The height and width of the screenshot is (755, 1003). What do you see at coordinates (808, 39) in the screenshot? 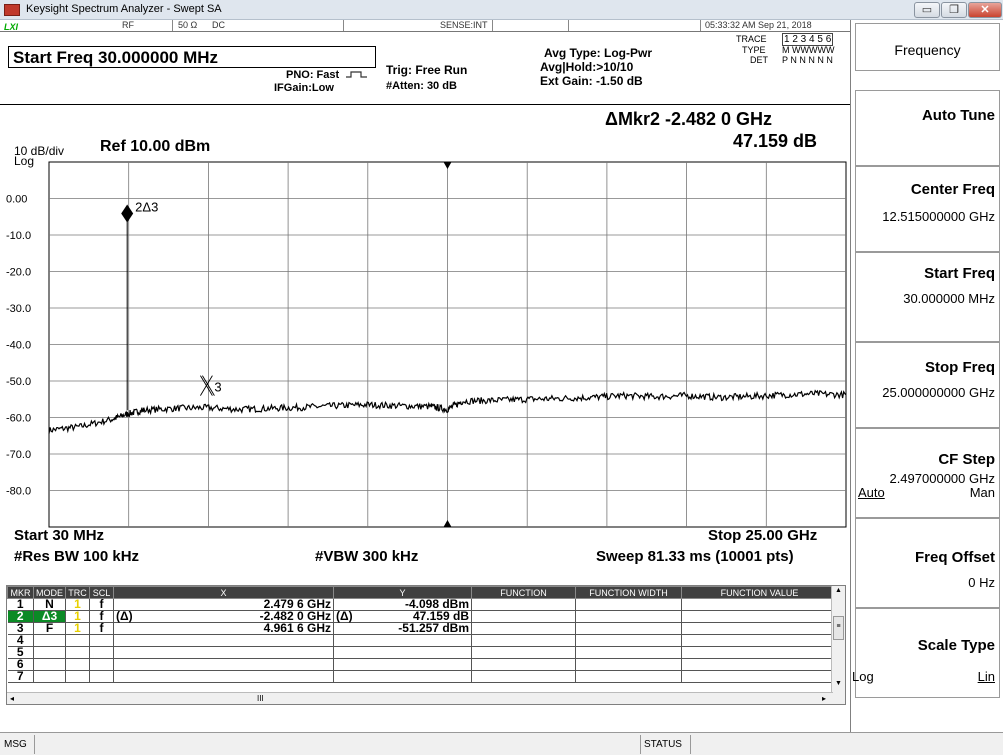
I see `trace-numbers: 1 2 3 4 5 6` at bounding box center [808, 39].